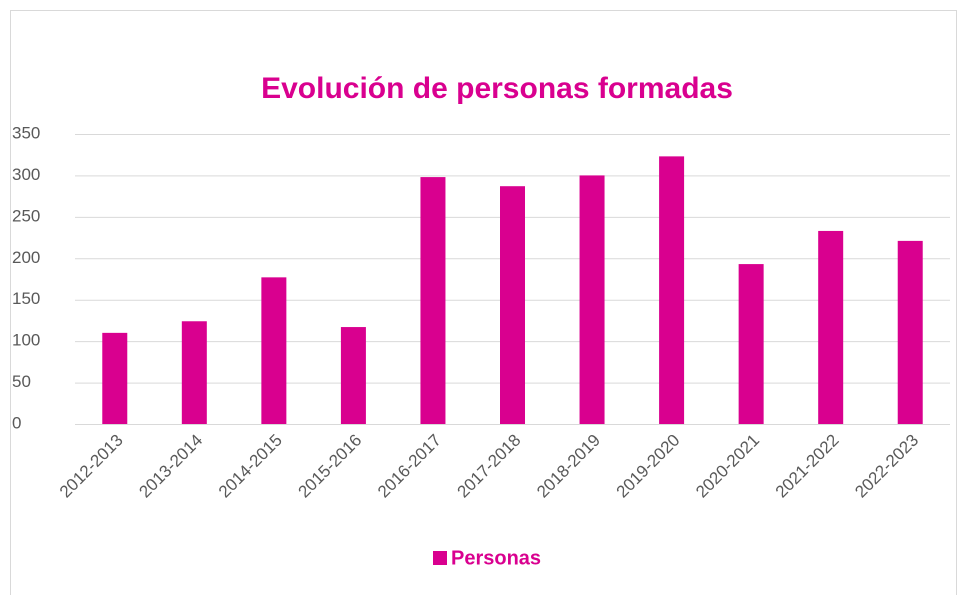  Describe the element at coordinates (16, 422) in the screenshot. I see `y-tick-label: 0` at that location.